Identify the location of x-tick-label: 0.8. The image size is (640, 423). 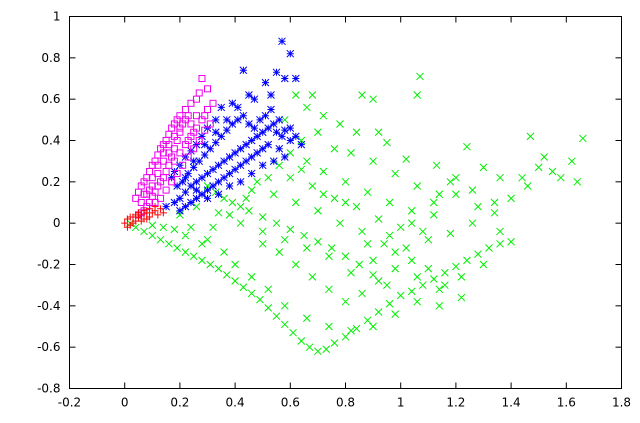
(345, 403).